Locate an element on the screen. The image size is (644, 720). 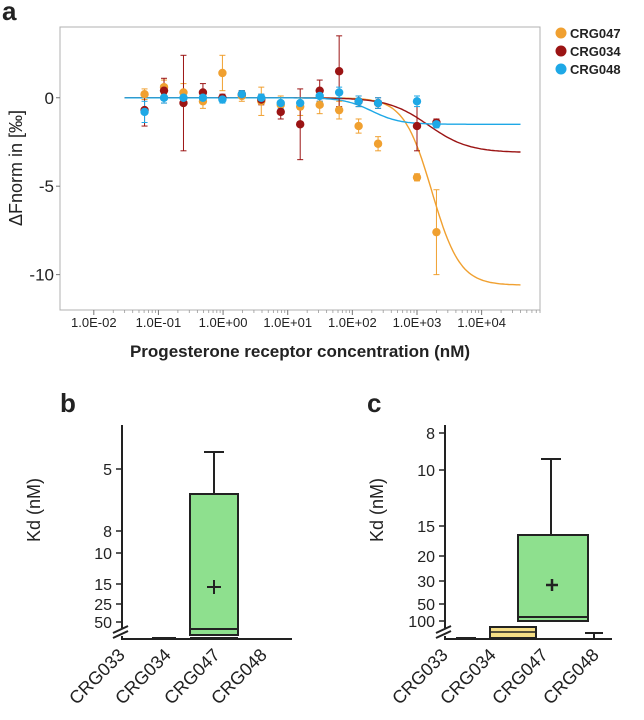
y-tick-label: 100 is located at coordinates (421, 622).